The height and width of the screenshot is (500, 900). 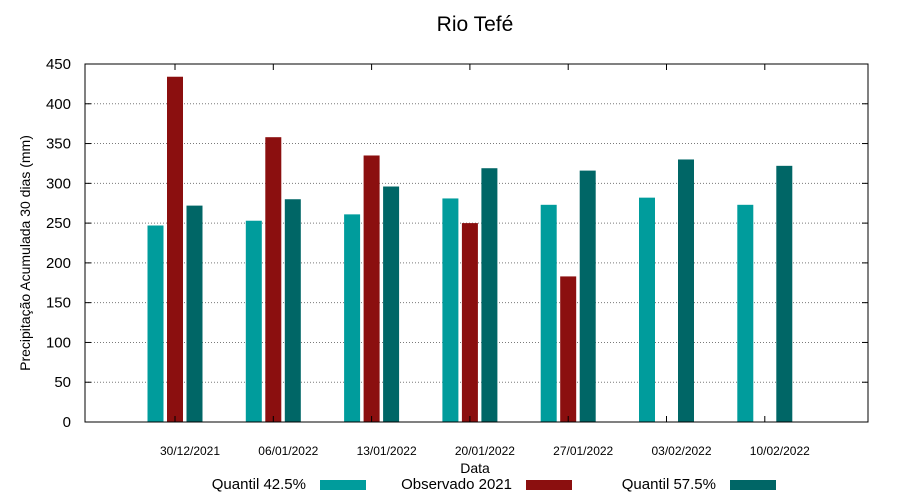 What do you see at coordinates (681, 451) in the screenshot?
I see `x-tick-label: 03/02/2022` at bounding box center [681, 451].